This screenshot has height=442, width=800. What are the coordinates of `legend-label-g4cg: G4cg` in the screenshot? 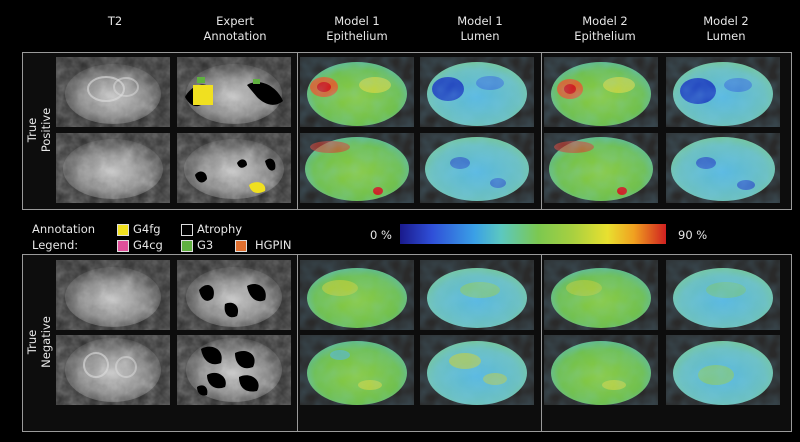 It's located at (148, 245).